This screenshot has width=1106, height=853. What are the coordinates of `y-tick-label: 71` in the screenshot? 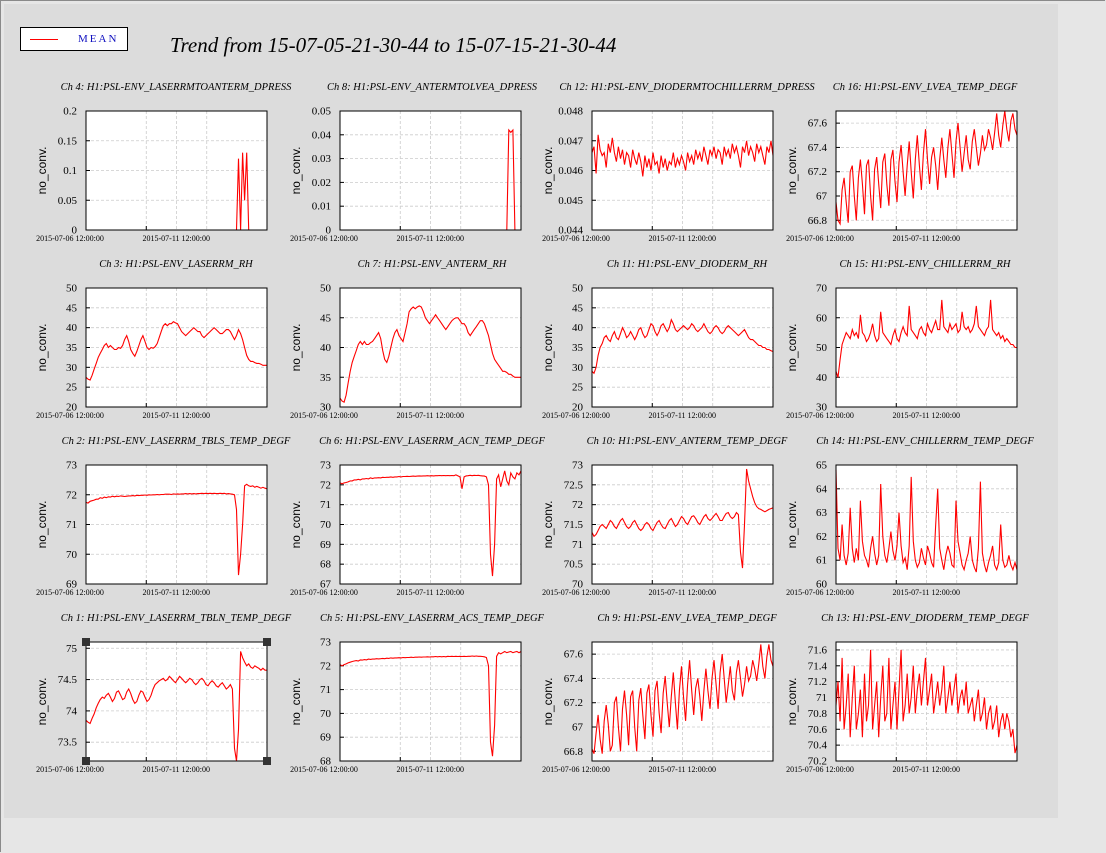 It's located at (821, 698).